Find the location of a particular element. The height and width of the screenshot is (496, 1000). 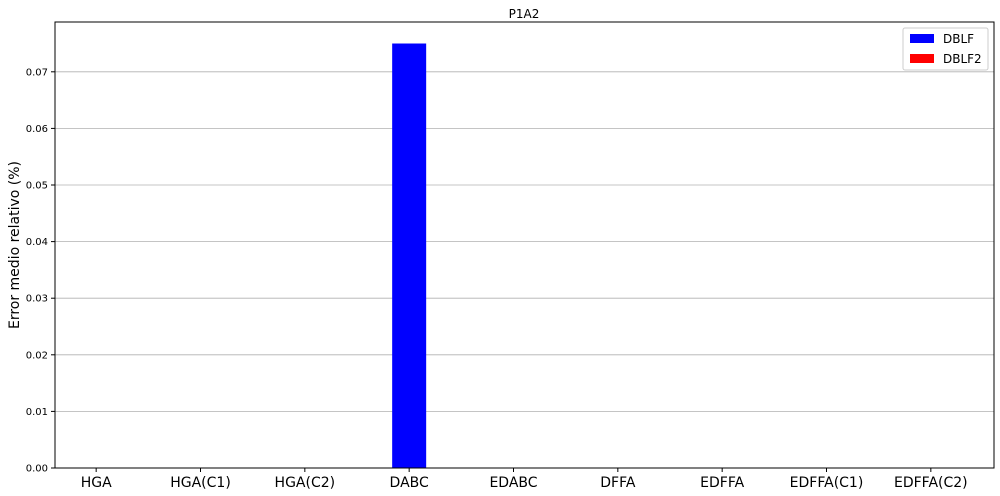

y-ticks: 0.00 0.01 0.02 0.03 0.04 0.05 0.06 0.07 is located at coordinates (40, 271).